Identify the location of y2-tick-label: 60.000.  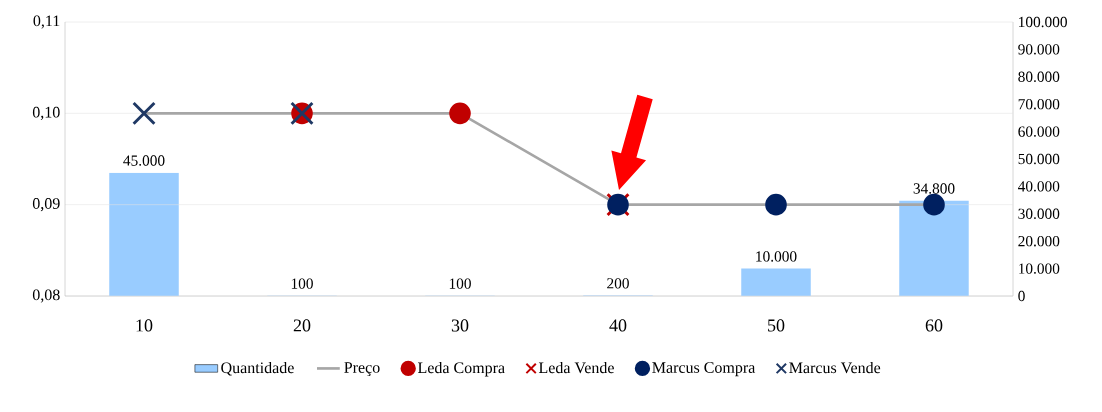
(1039, 131).